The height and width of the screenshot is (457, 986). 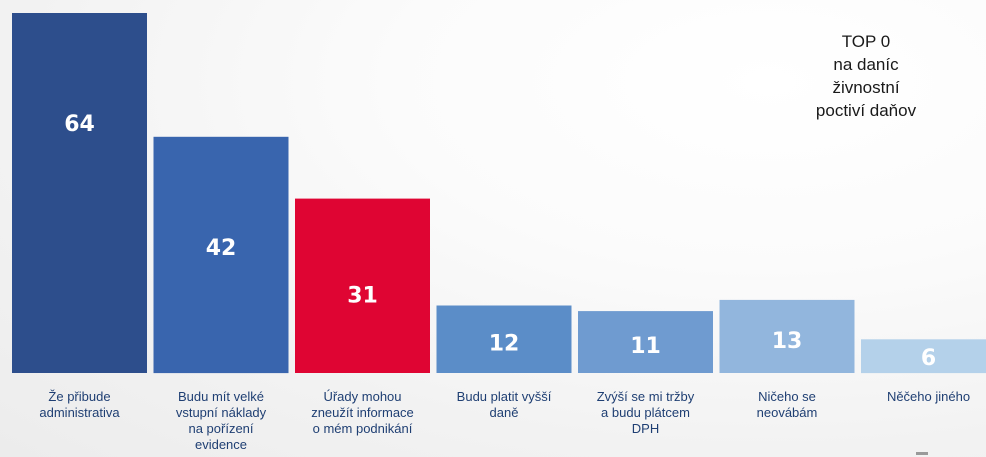 What do you see at coordinates (504, 412) in the screenshot?
I see `category-label-line: daně` at bounding box center [504, 412].